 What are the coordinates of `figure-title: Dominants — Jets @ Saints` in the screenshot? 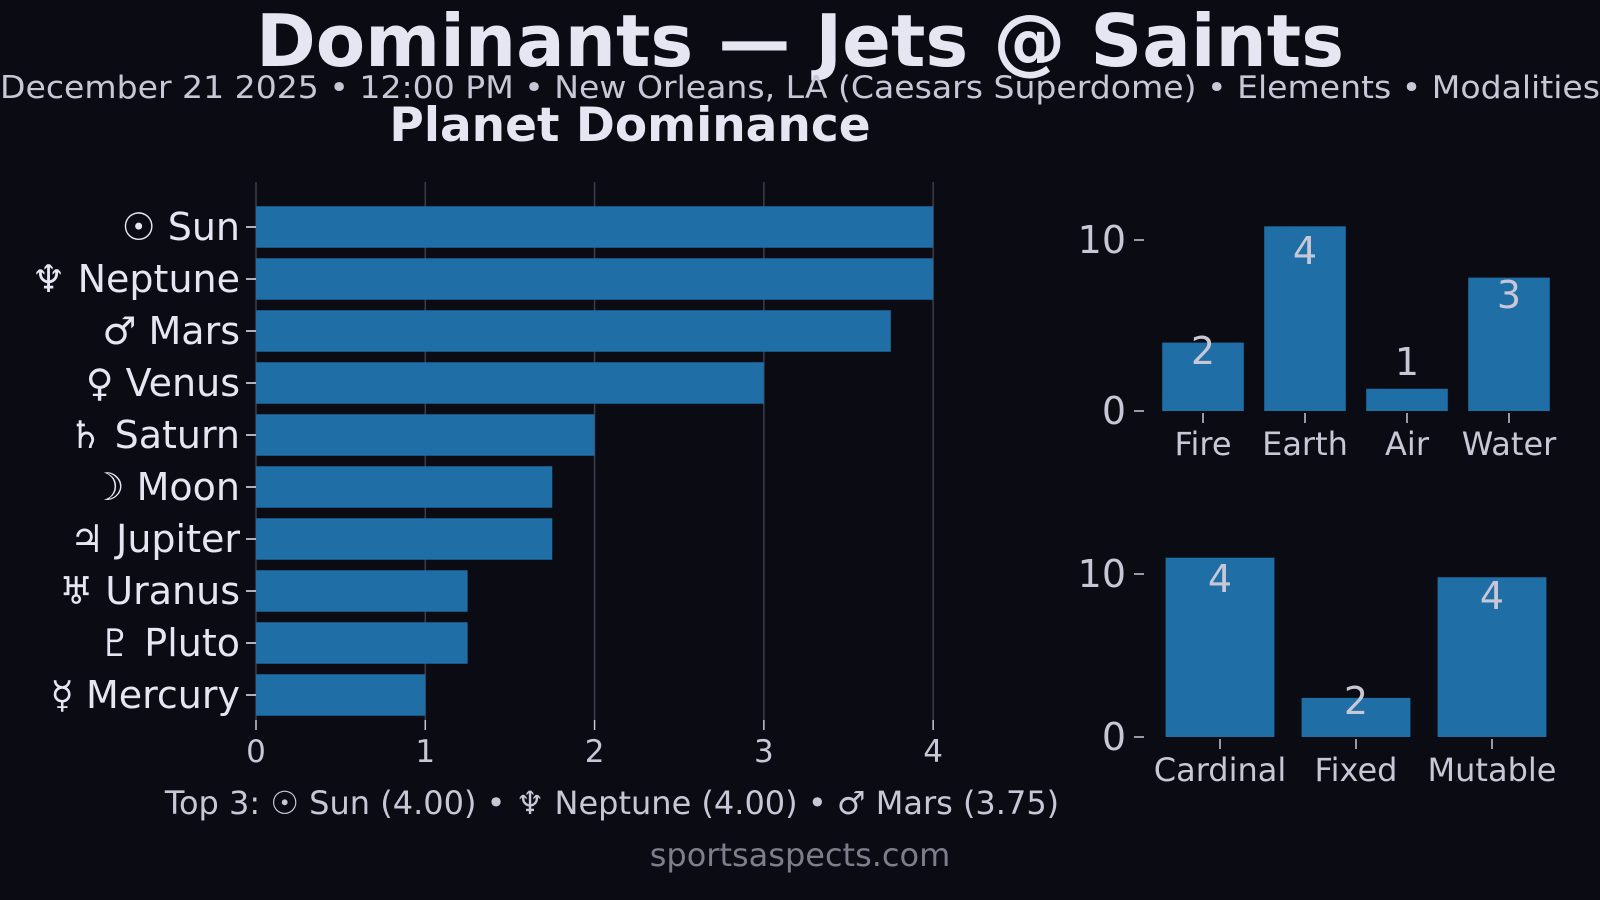 It's located at (800, 41).